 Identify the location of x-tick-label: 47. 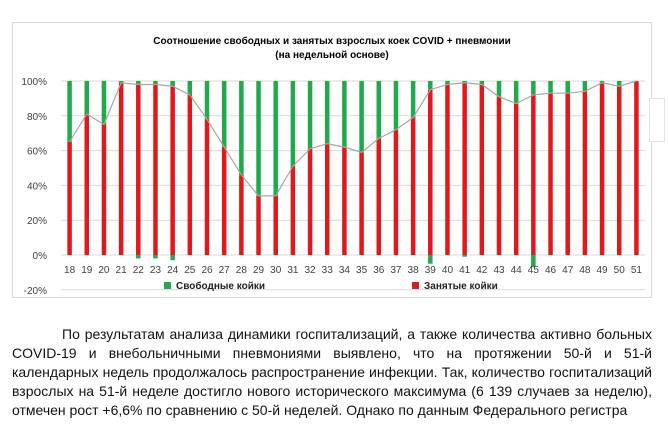
(568, 270).